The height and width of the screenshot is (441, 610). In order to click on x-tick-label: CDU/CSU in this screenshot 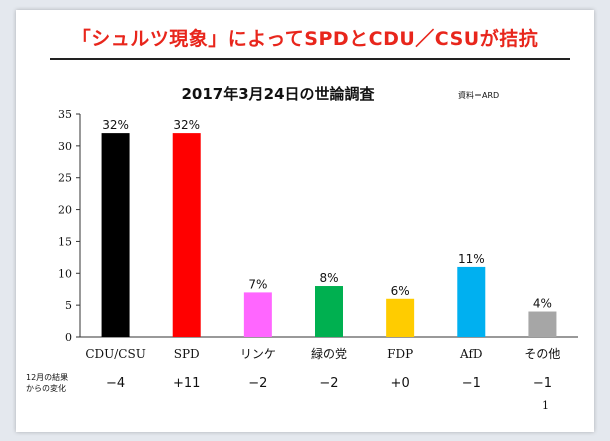, I will do `click(115, 354)`.